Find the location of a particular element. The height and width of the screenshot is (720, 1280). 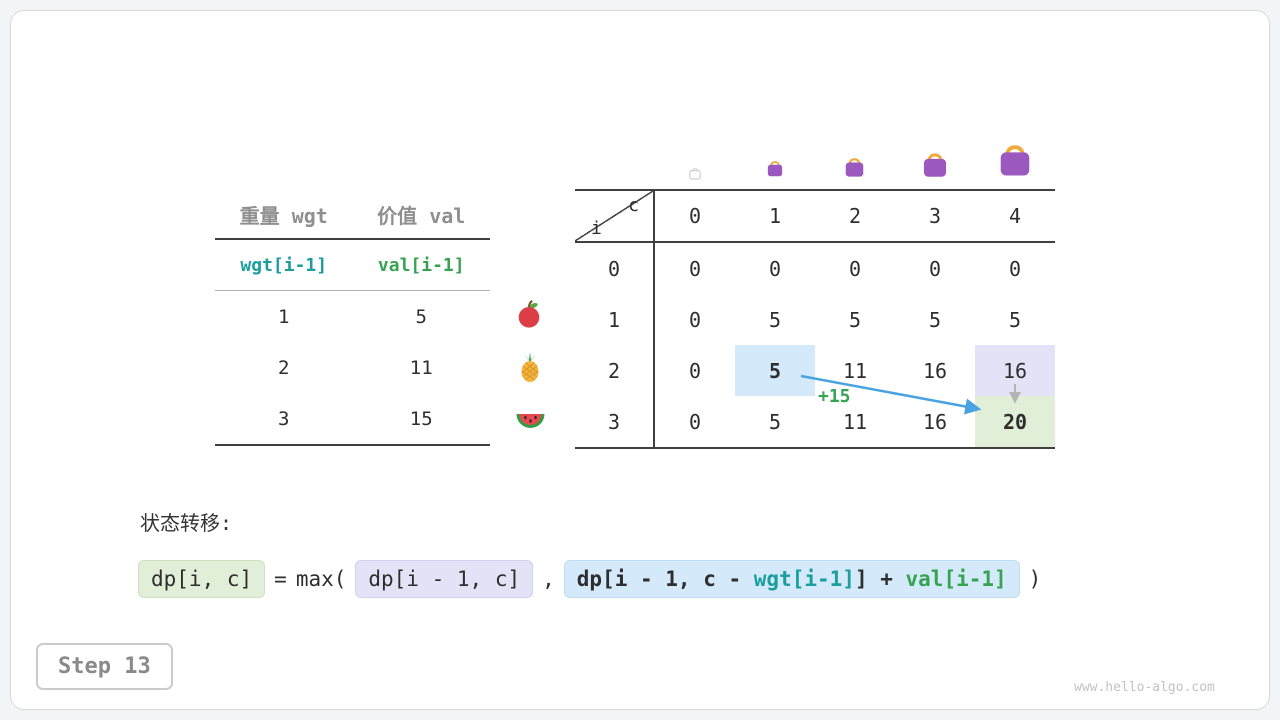

dp-cell-1-2: 5 is located at coordinates (855, 319).